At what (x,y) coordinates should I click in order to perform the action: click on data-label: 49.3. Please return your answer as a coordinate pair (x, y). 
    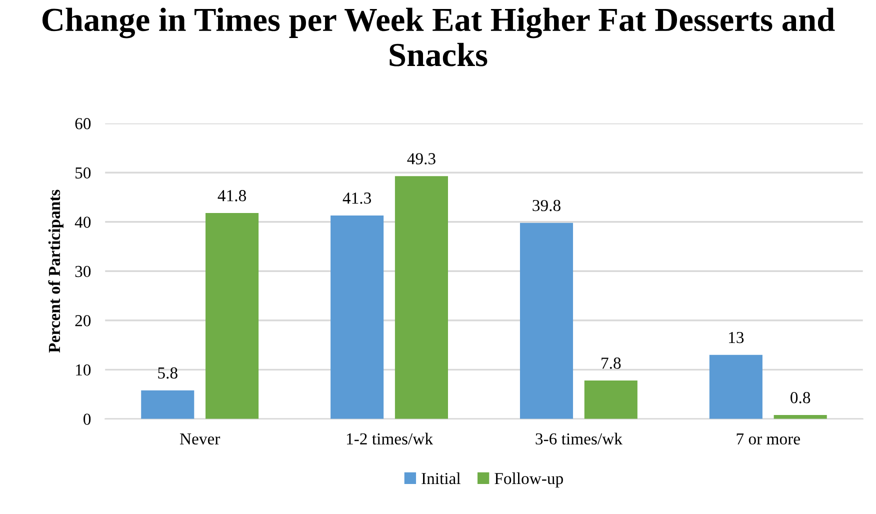
    Looking at the image, I should click on (421, 158).